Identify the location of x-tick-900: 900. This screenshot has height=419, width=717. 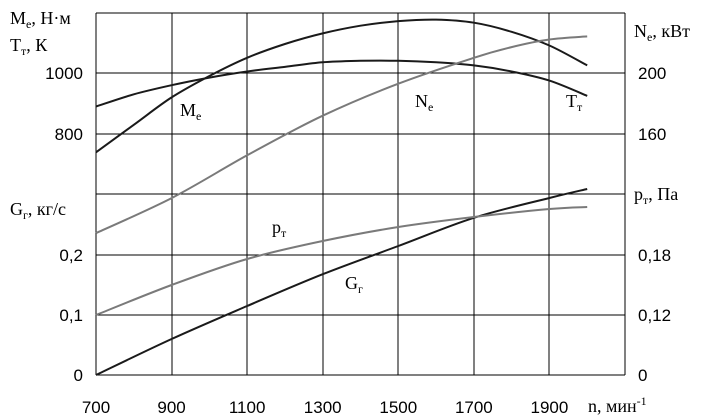
(171, 407).